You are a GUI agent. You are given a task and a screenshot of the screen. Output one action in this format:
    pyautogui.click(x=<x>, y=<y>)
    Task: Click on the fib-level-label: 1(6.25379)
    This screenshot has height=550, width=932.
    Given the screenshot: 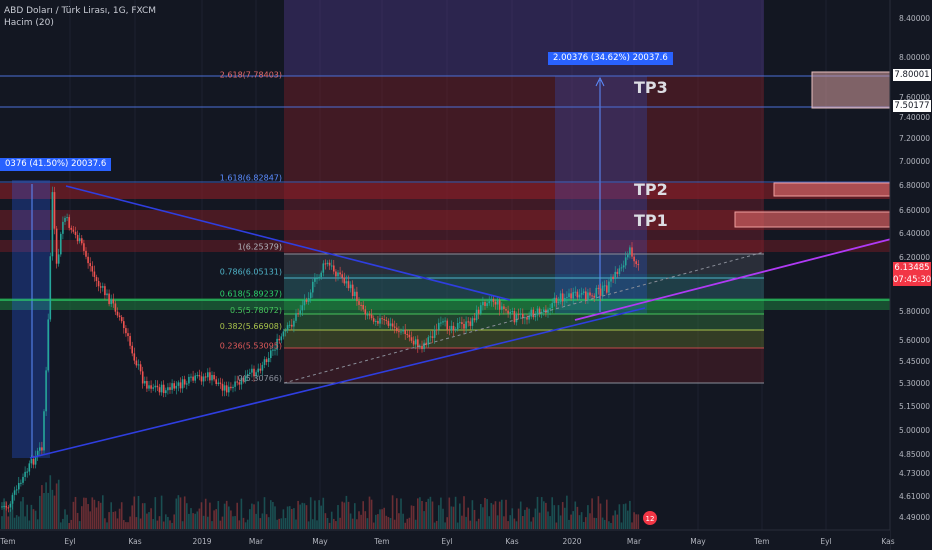 What is the action you would take?
    pyautogui.click(x=260, y=247)
    